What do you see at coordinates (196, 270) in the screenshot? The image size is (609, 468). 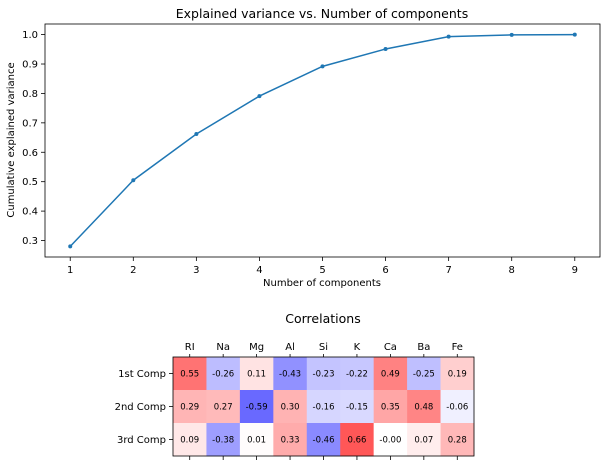 I see `x-tick-label: 3` at bounding box center [196, 270].